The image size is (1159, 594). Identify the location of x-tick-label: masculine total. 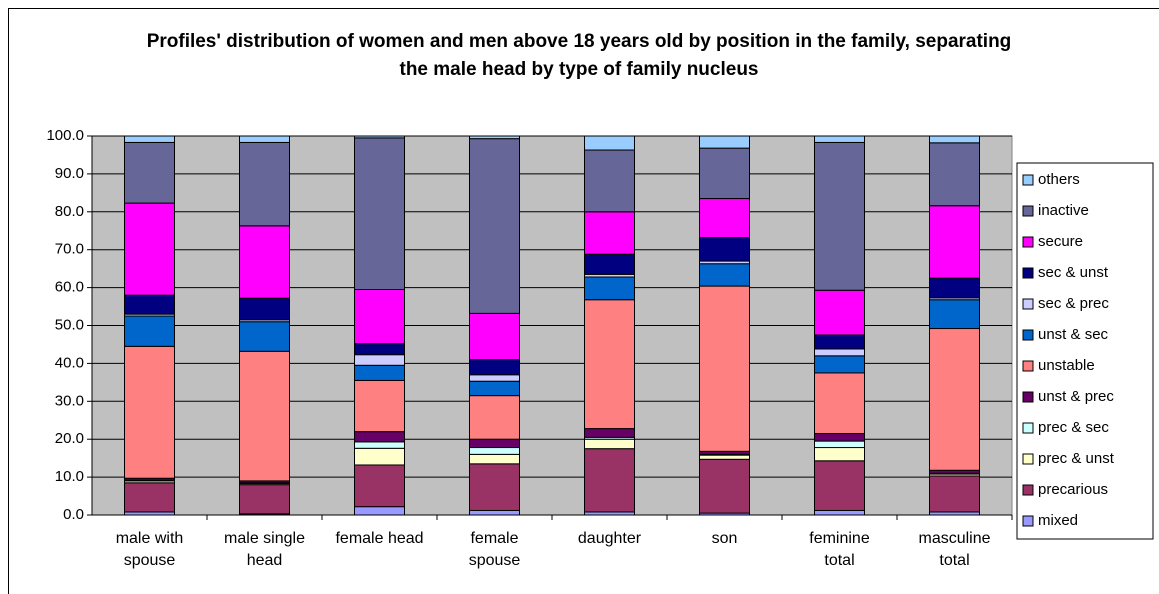
(954, 549).